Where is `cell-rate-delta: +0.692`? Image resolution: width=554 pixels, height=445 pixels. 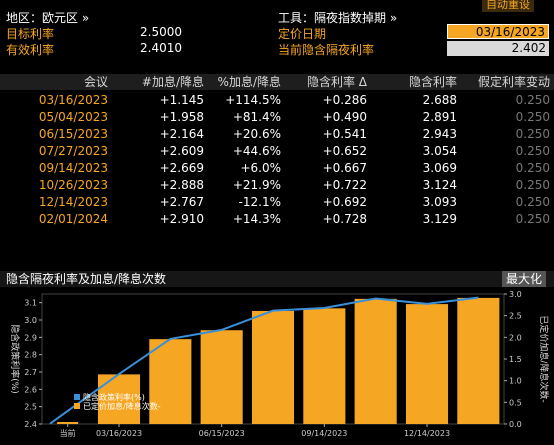 cell-rate-delta: +0.692 is located at coordinates (344, 202).